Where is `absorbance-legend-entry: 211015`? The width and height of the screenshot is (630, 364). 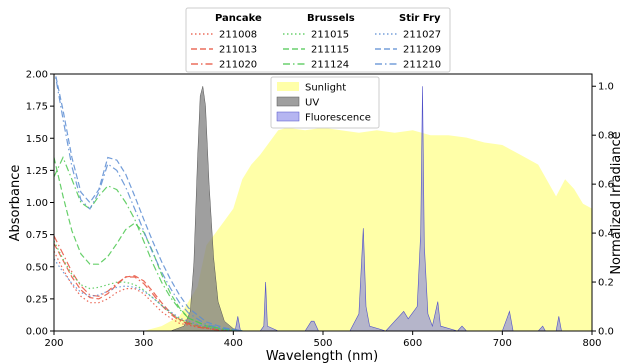 absorbance-legend-entry: 211015 is located at coordinates (330, 35).